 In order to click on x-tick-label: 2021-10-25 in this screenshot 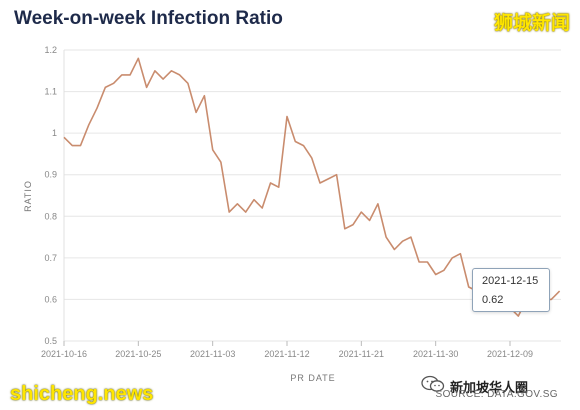, I will do `click(138, 354)`.